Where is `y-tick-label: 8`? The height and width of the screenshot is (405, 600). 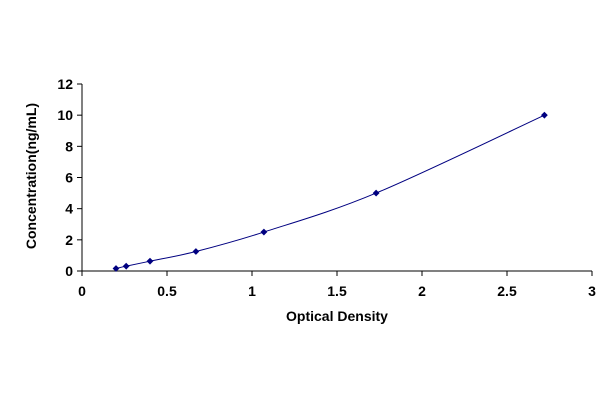
y-tick-label: 8 is located at coordinates (69, 146).